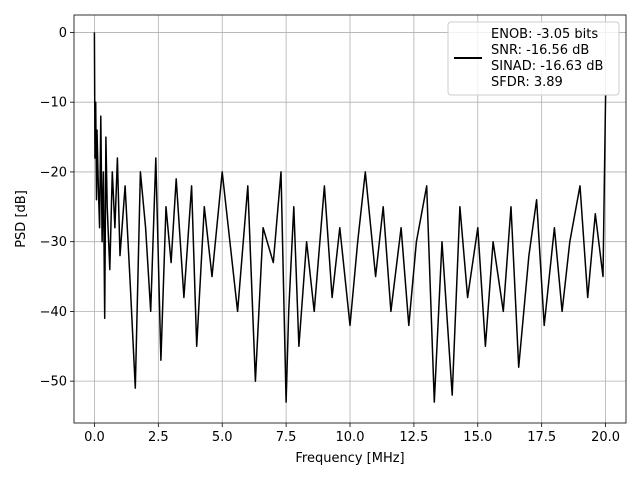 Image resolution: width=640 pixels, height=480 pixels. What do you see at coordinates (544, 34) in the screenshot?
I see `legend-enob: ENOB: -3.05 bits` at bounding box center [544, 34].